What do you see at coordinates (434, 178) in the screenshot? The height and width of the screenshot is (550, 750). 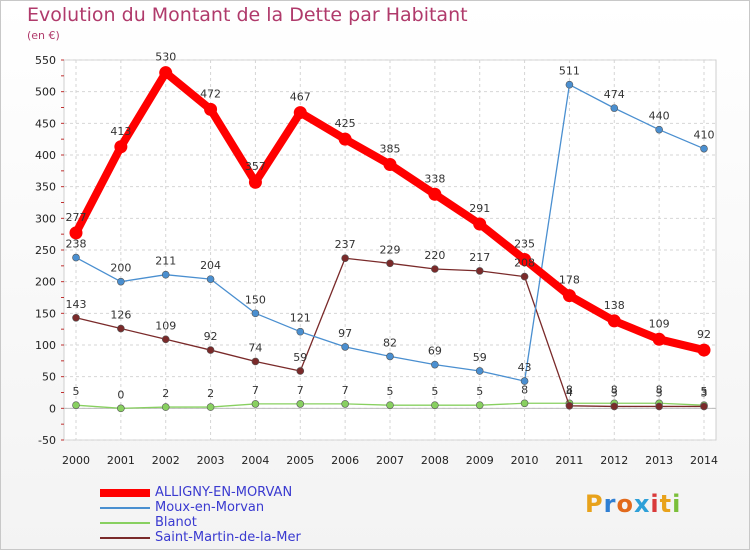 I see `data-label: 338` at bounding box center [434, 178].